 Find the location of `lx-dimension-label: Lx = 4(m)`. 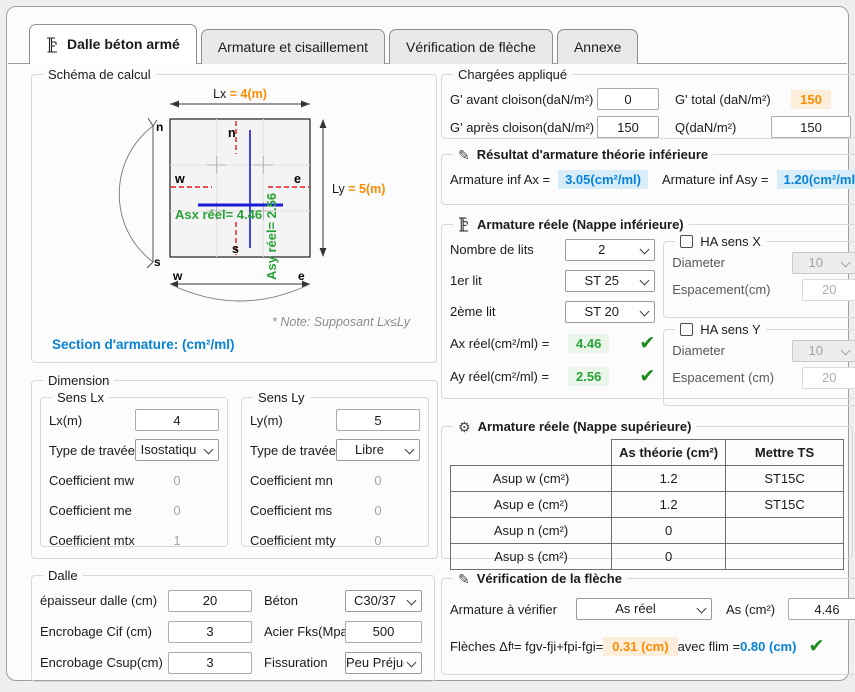

lx-dimension-label: Lx = 4(m) is located at coordinates (240, 94).